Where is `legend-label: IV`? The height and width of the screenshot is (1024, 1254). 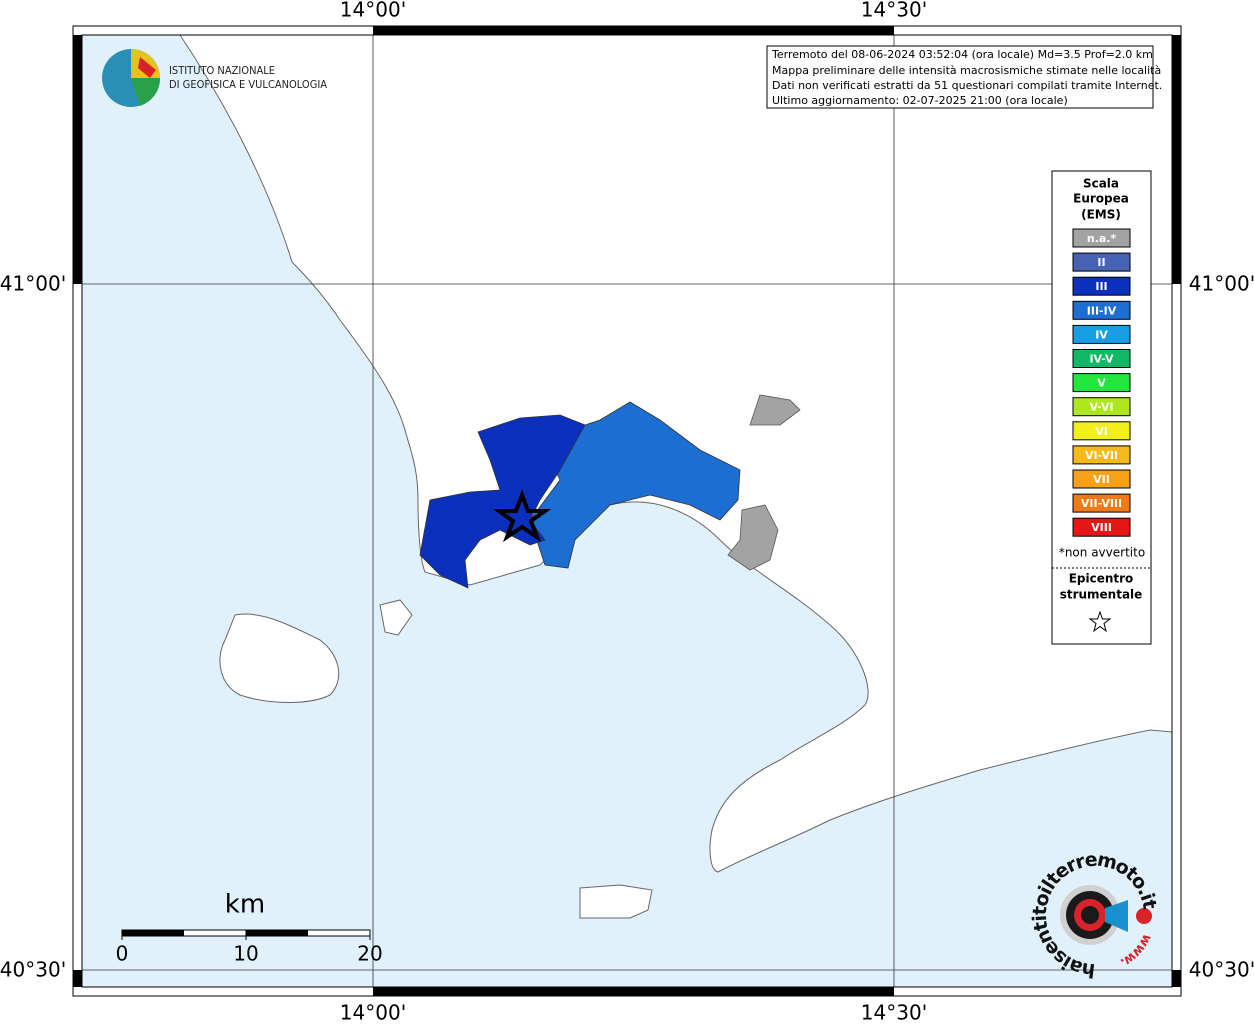
legend-label: IV is located at coordinates (1101, 334).